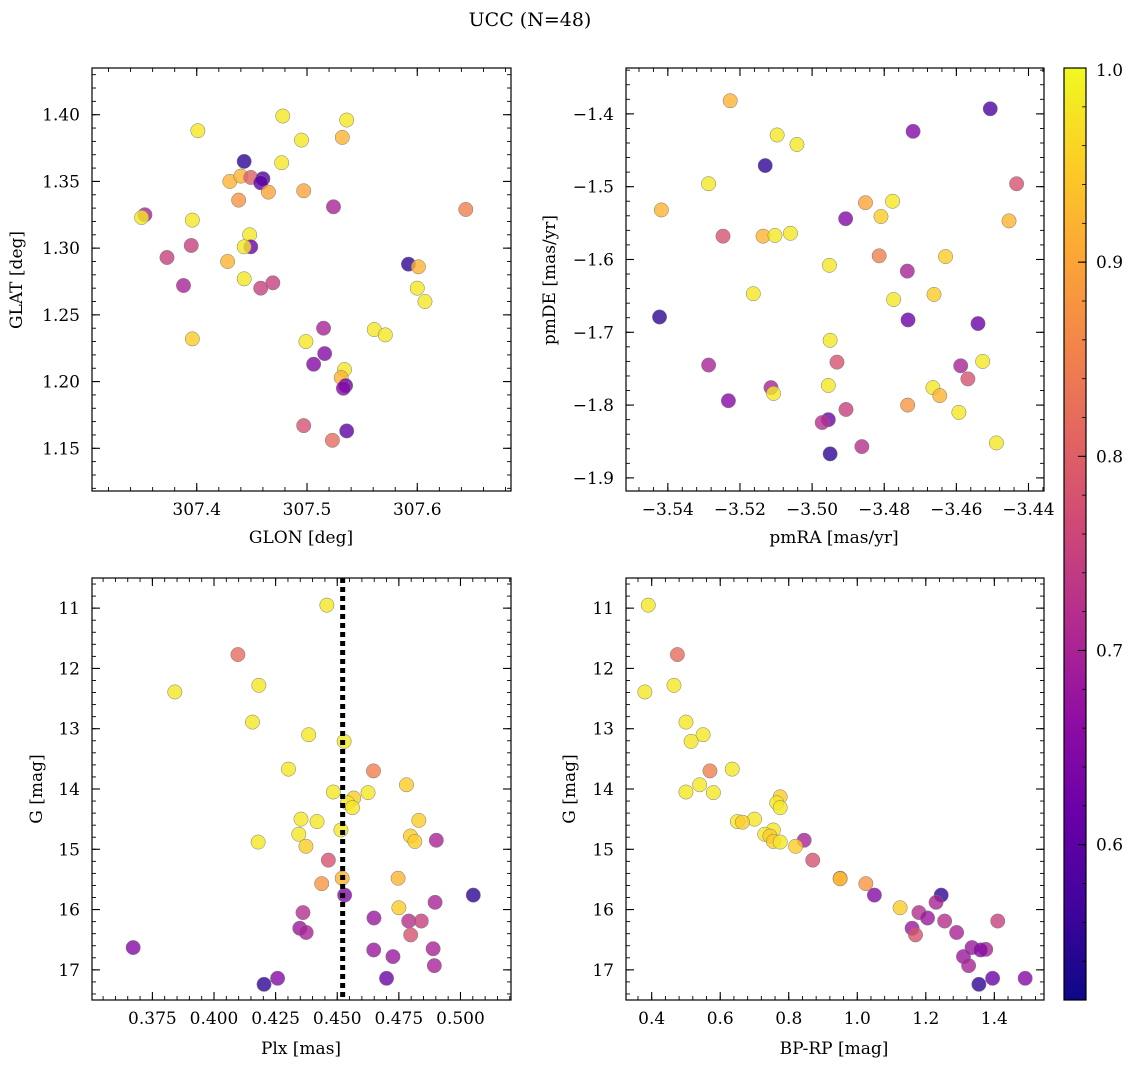 The width and height of the screenshot is (1136, 1072). Describe the element at coordinates (69, 669) in the screenshot. I see `y-tick-label: 12` at that location.